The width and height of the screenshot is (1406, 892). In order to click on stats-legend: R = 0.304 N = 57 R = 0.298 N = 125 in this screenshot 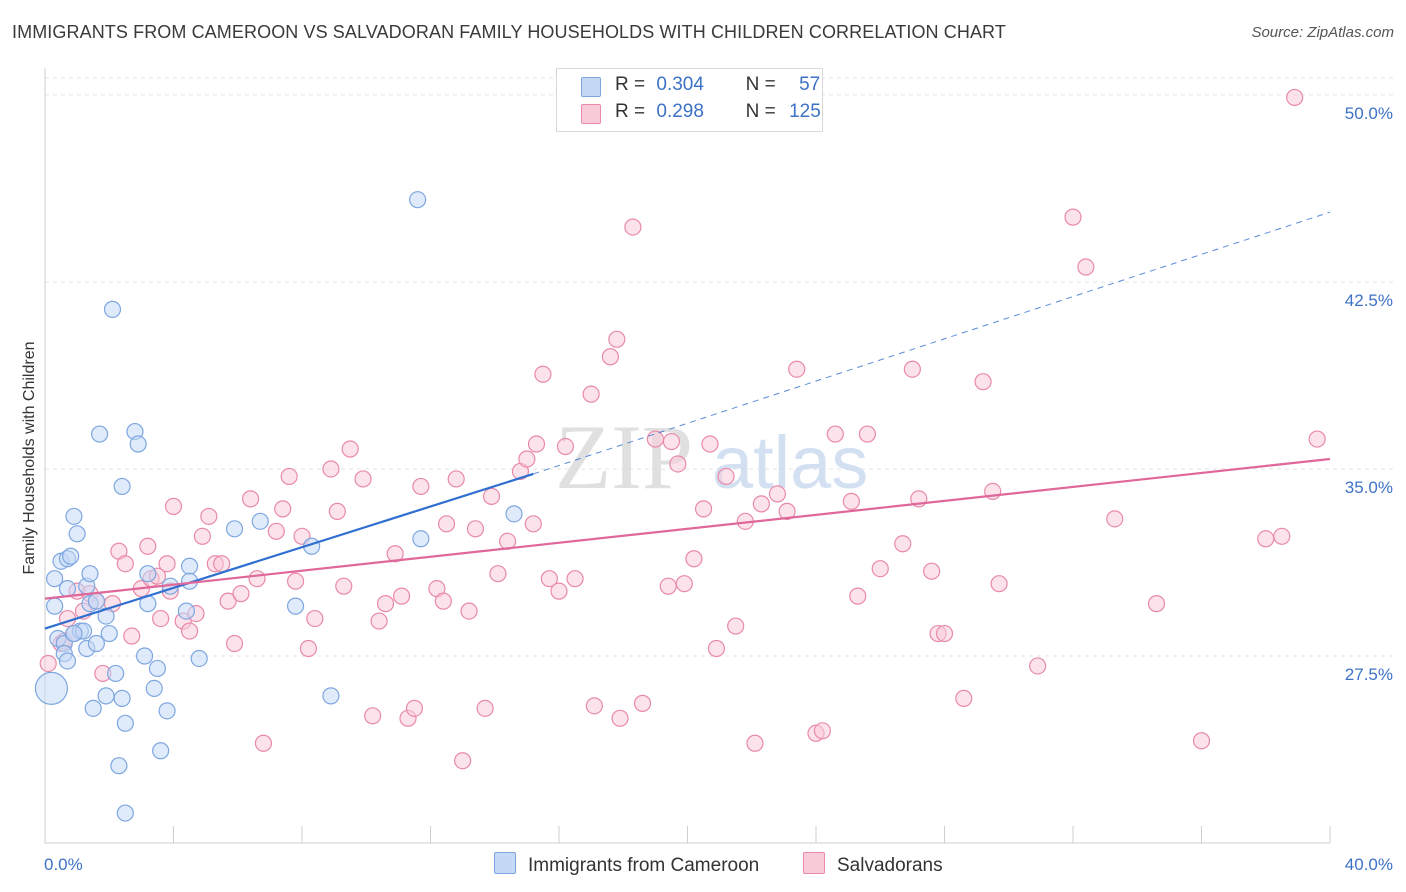, I will do `click(689, 100)`.